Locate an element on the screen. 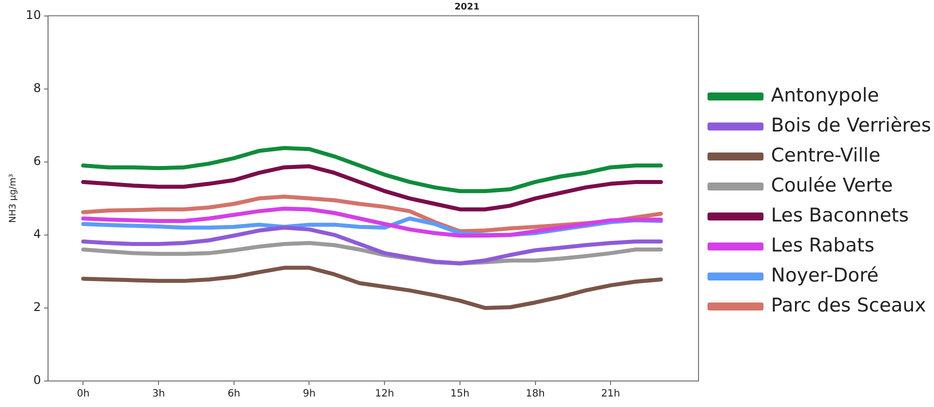 The image size is (934, 407). y-tick-label: 8 is located at coordinates (37, 87).